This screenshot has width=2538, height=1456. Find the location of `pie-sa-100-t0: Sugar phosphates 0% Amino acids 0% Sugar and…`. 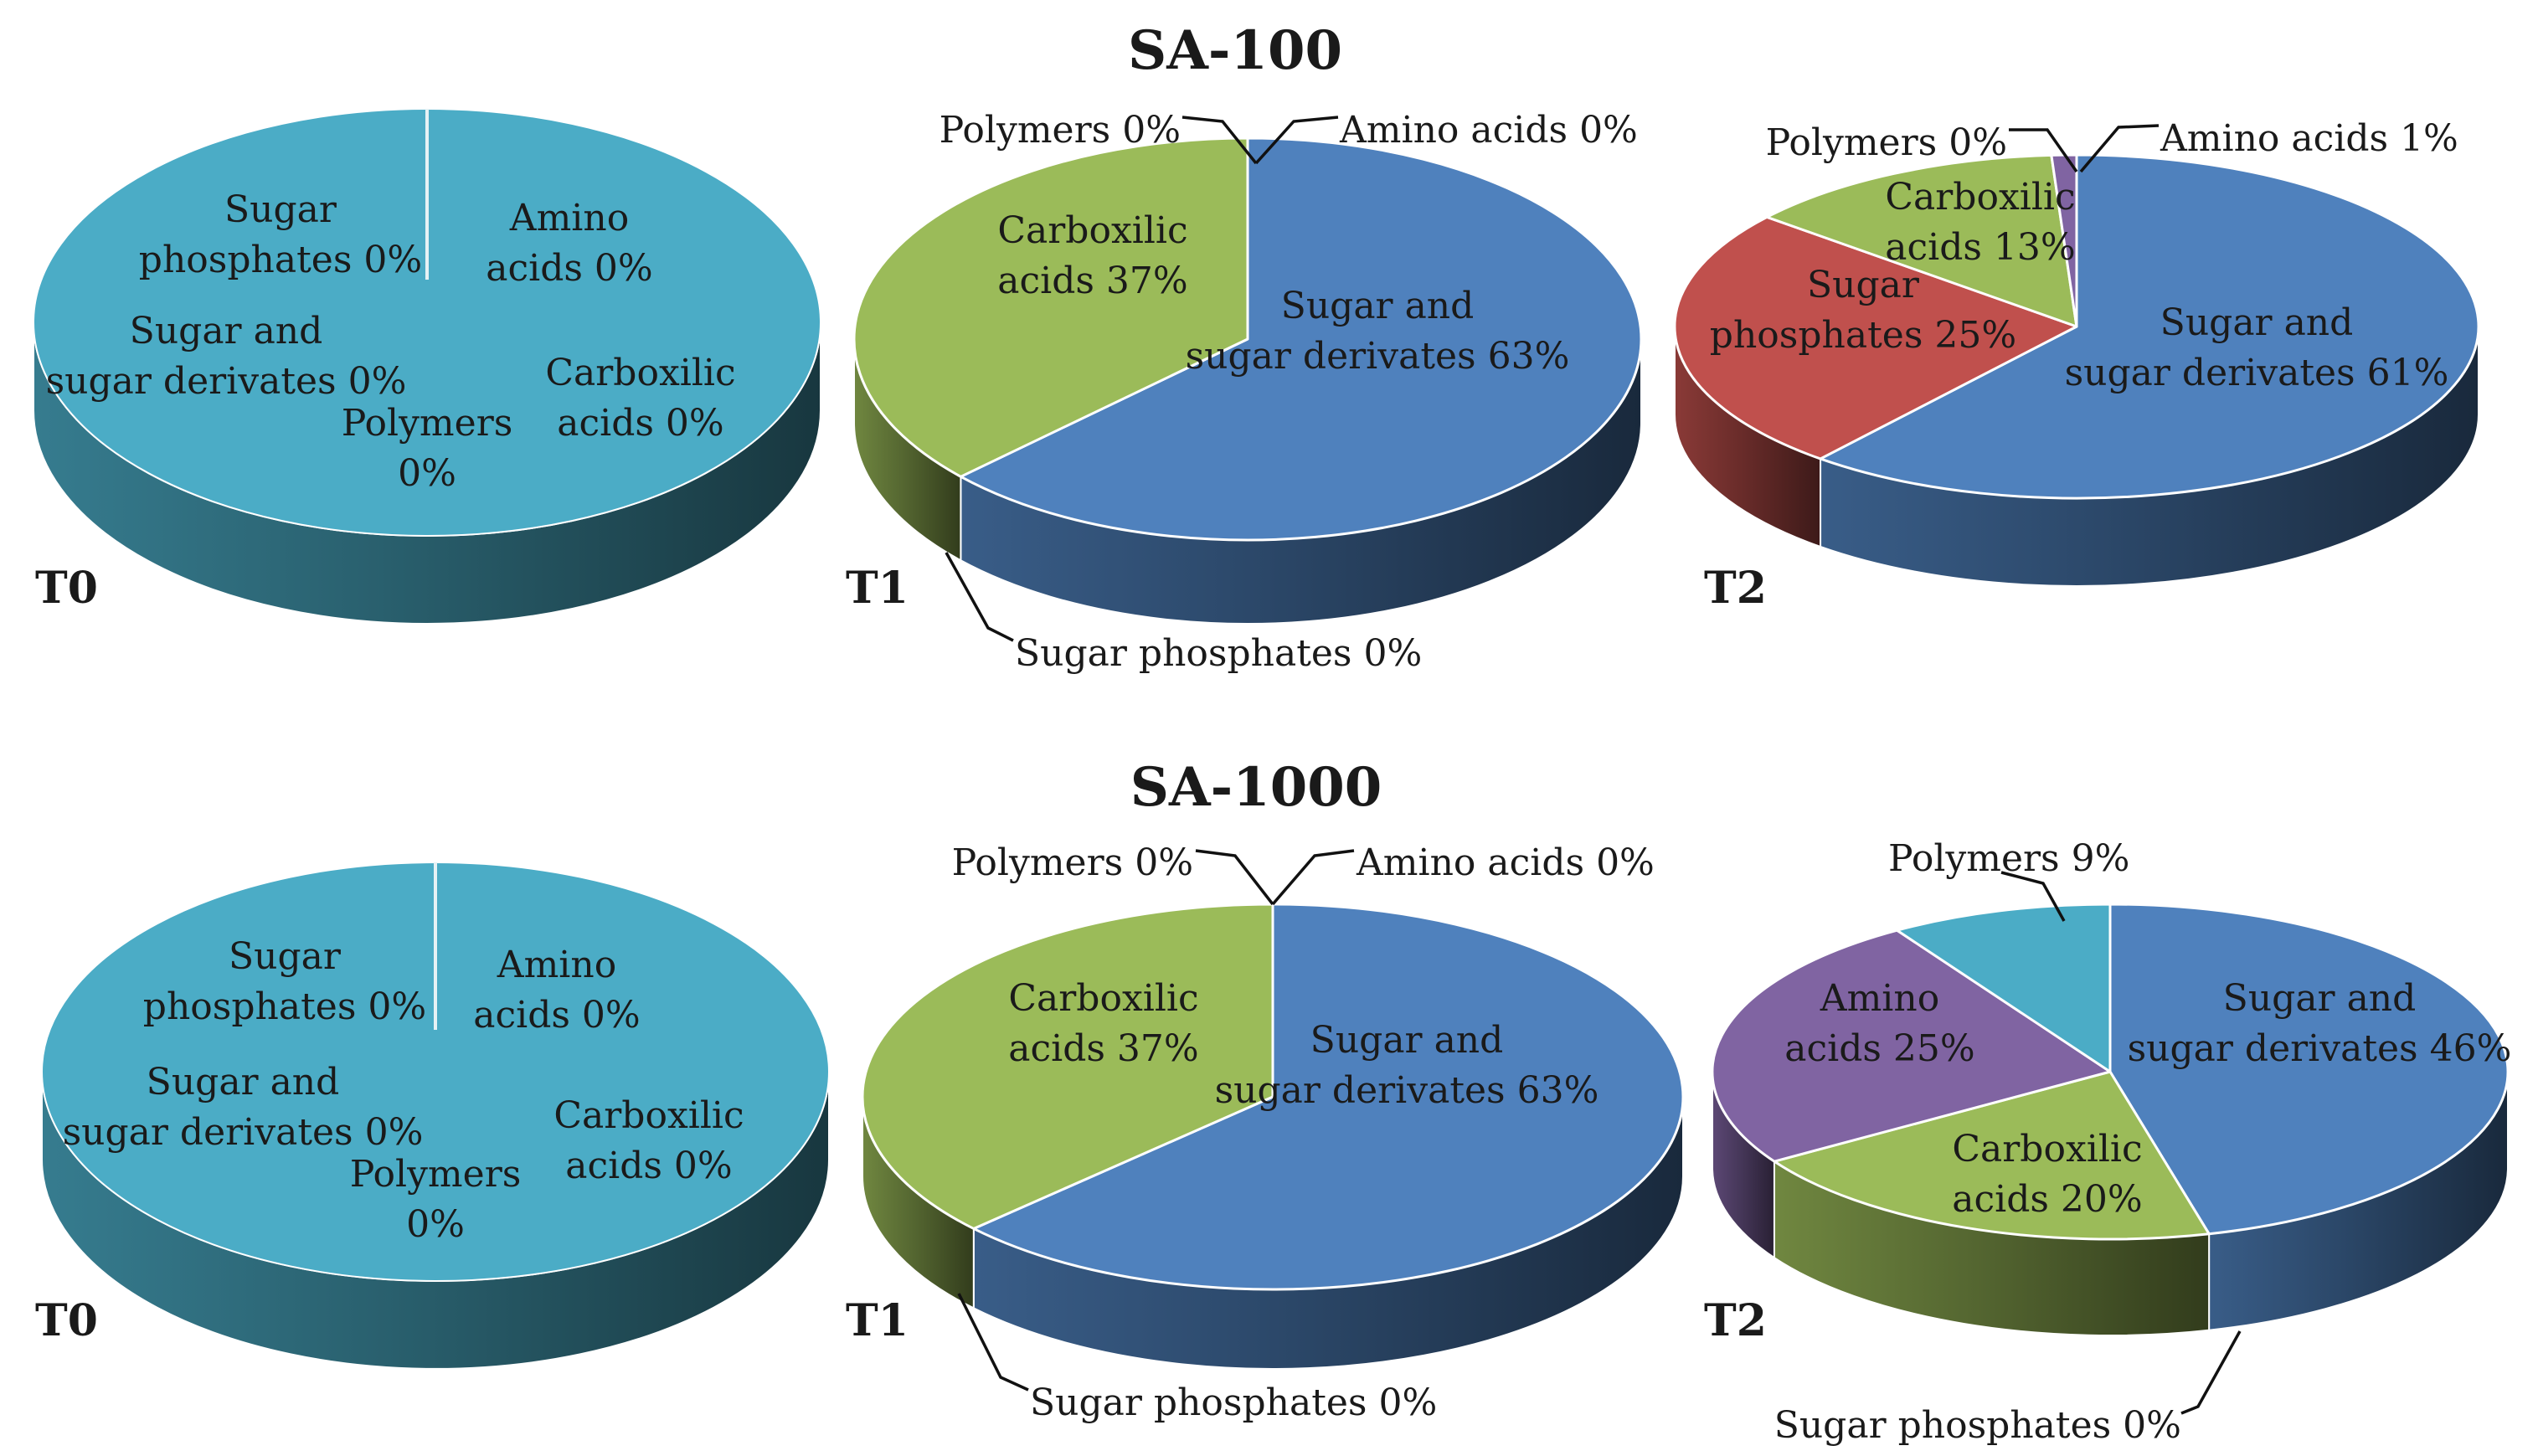

pie-sa-100-t0: Sugar phosphates 0% Amino acids 0% Sugar and… is located at coordinates (427, 366).